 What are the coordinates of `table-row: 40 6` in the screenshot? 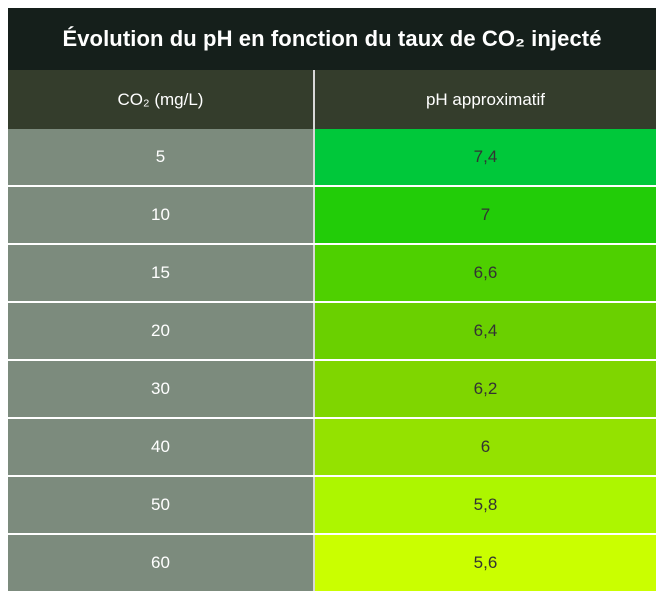 It's located at (332, 447).